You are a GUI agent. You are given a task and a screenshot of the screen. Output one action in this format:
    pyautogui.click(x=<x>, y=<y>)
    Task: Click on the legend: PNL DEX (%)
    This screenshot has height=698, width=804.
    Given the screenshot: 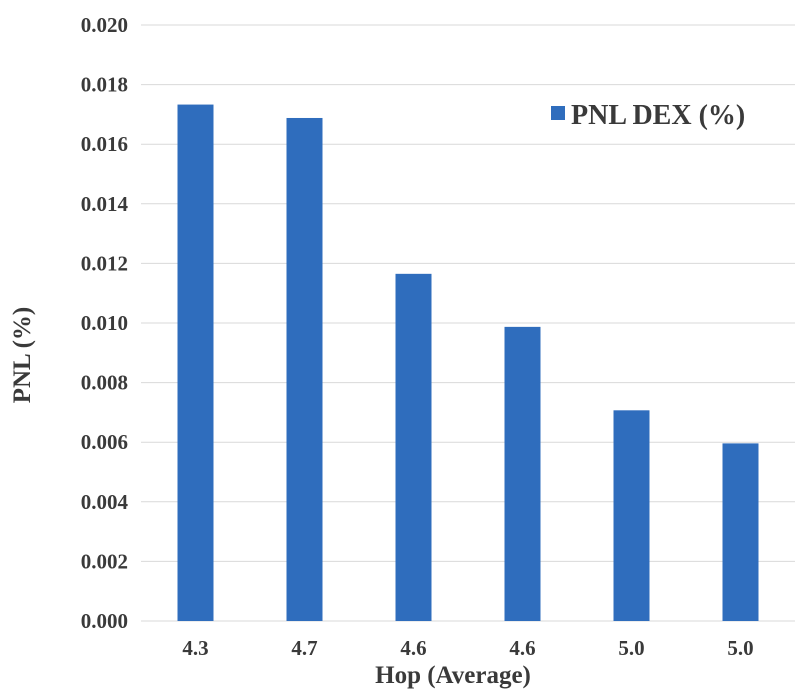 What is the action you would take?
    pyautogui.click(x=648, y=115)
    